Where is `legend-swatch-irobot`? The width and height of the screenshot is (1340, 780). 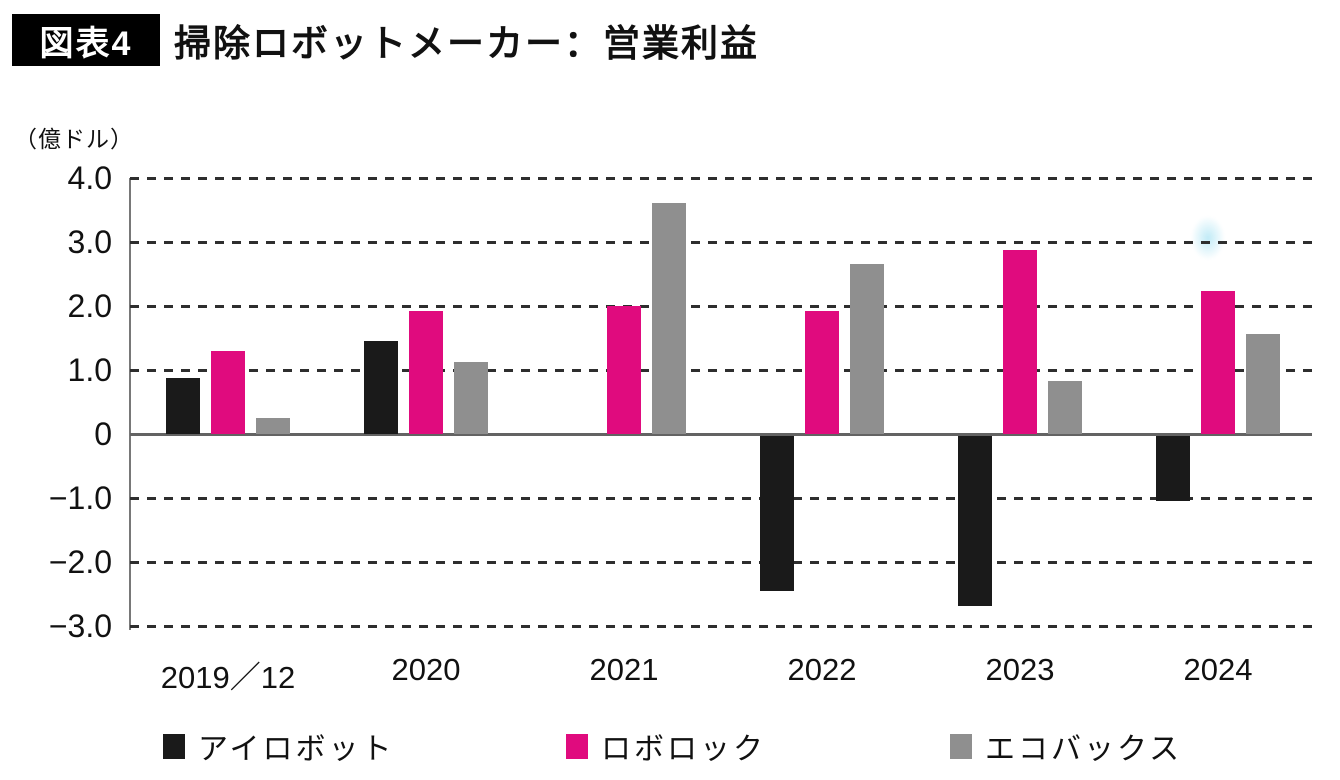 legend-swatch-irobot is located at coordinates (174, 746).